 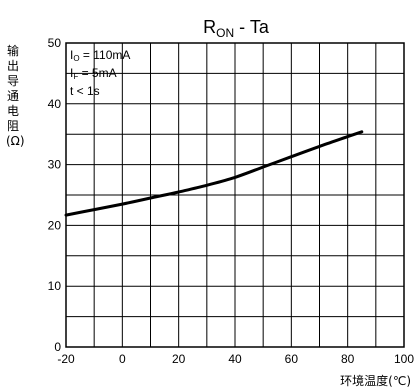 What do you see at coordinates (66, 359) in the screenshot?
I see `x-tick-label: -20` at bounding box center [66, 359].